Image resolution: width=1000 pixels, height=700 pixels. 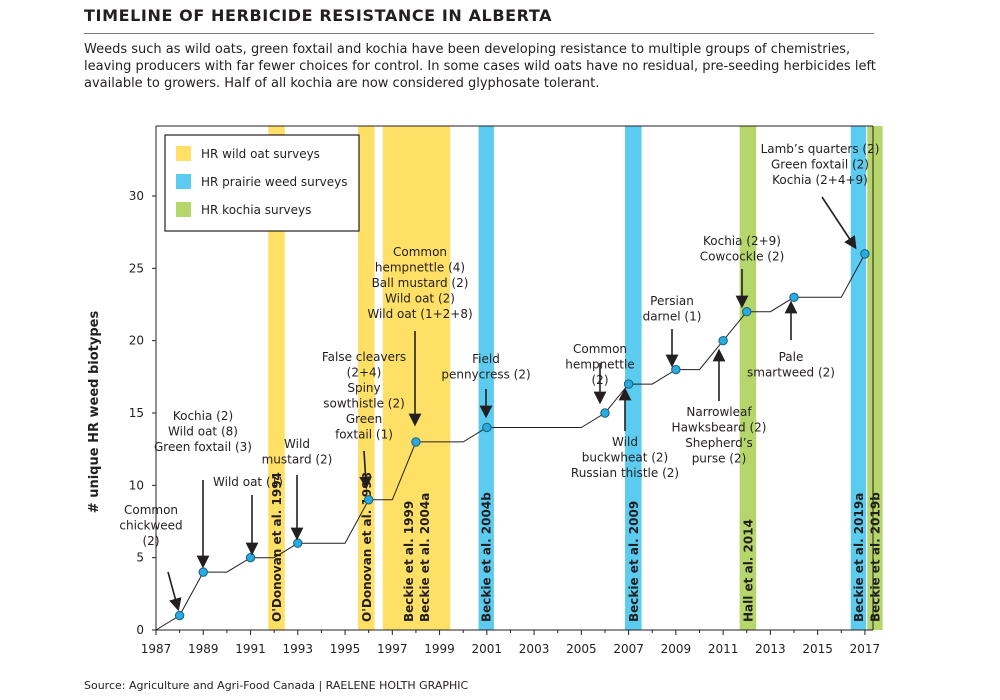 What do you see at coordinates (672, 309) in the screenshot?
I see `annotation-label: Persian darnel (1)` at bounding box center [672, 309].